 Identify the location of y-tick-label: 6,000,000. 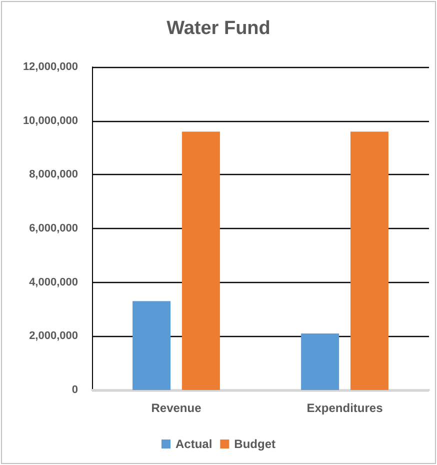
(53, 228).